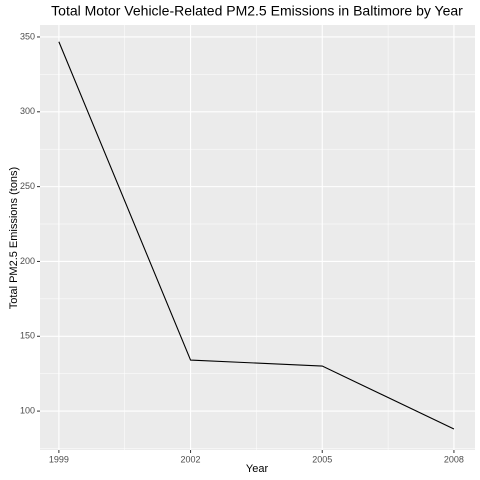 The image size is (480, 480). Describe the element at coordinates (27, 261) in the screenshot. I see `y-tick-label: 200` at that location.